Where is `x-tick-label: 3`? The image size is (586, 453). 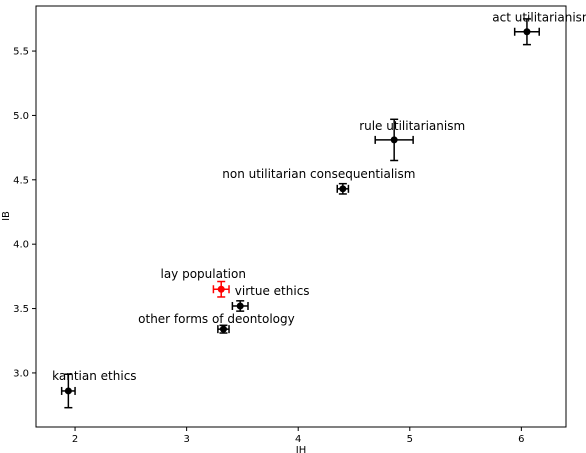
x-tick-label: 3 is located at coordinates (186, 439).